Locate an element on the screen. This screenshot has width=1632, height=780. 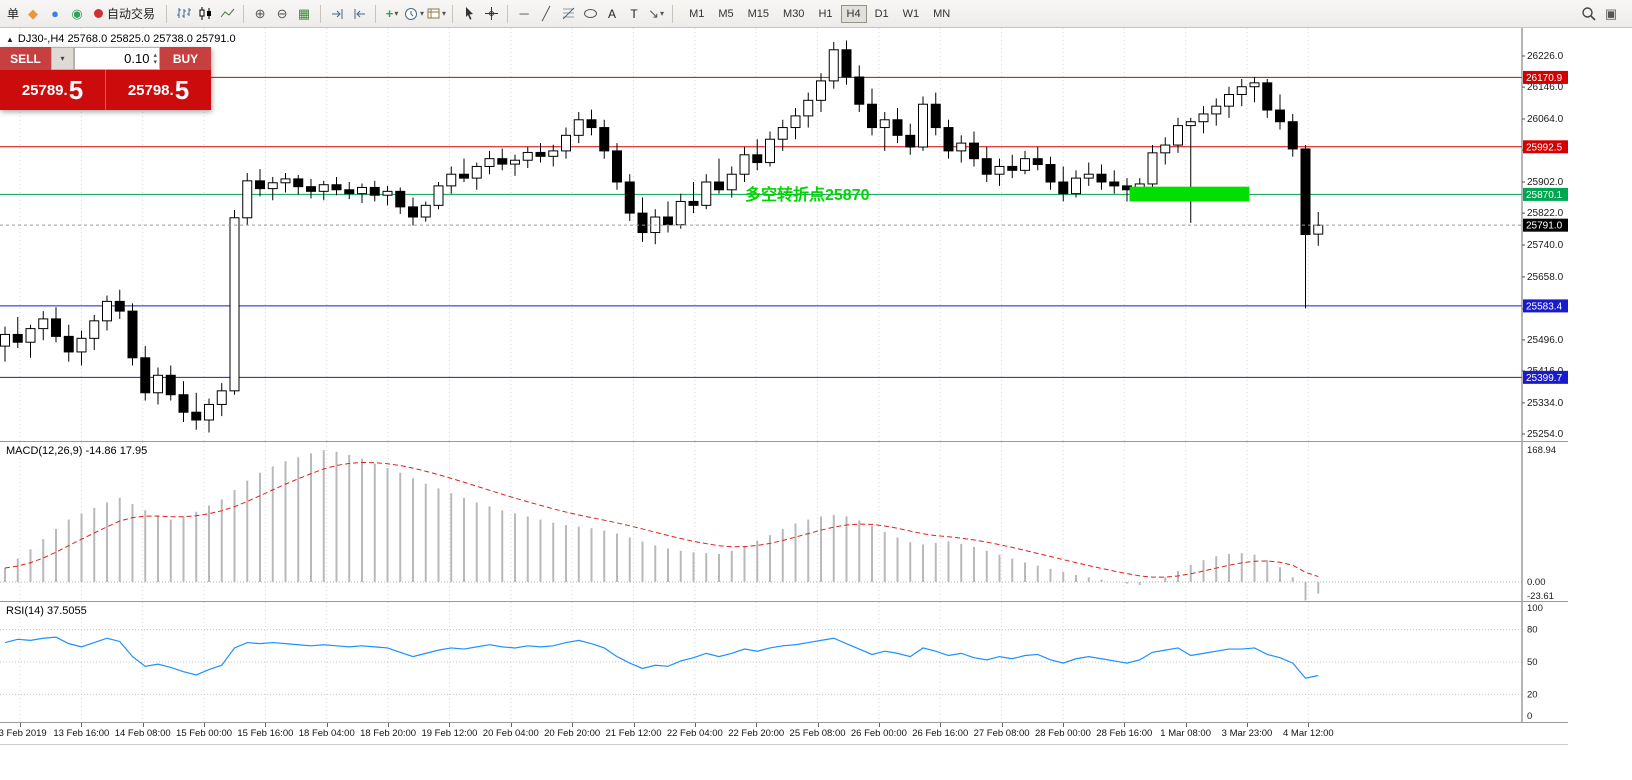
buy-price-button: 25798. 5 is located at coordinates (158, 89).